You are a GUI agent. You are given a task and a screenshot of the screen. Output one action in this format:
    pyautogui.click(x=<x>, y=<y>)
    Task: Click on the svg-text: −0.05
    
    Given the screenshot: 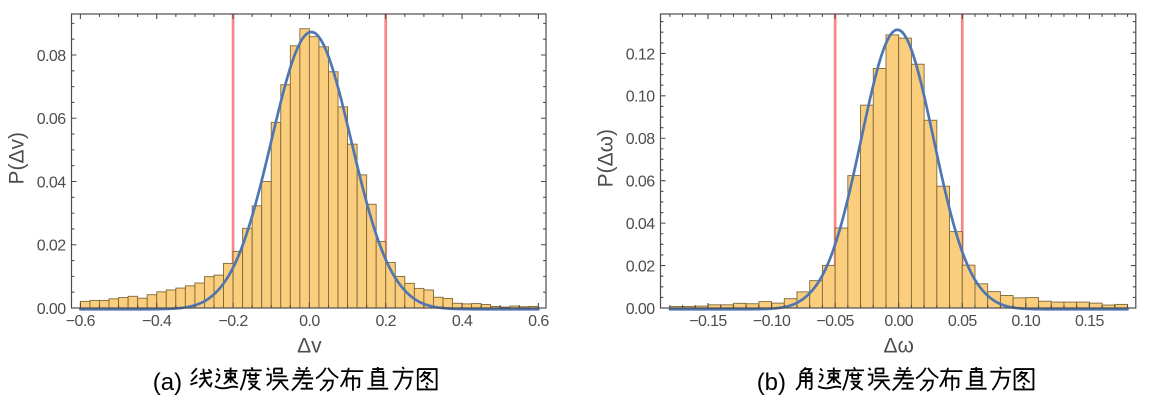 What is the action you would take?
    pyautogui.click(x=835, y=321)
    